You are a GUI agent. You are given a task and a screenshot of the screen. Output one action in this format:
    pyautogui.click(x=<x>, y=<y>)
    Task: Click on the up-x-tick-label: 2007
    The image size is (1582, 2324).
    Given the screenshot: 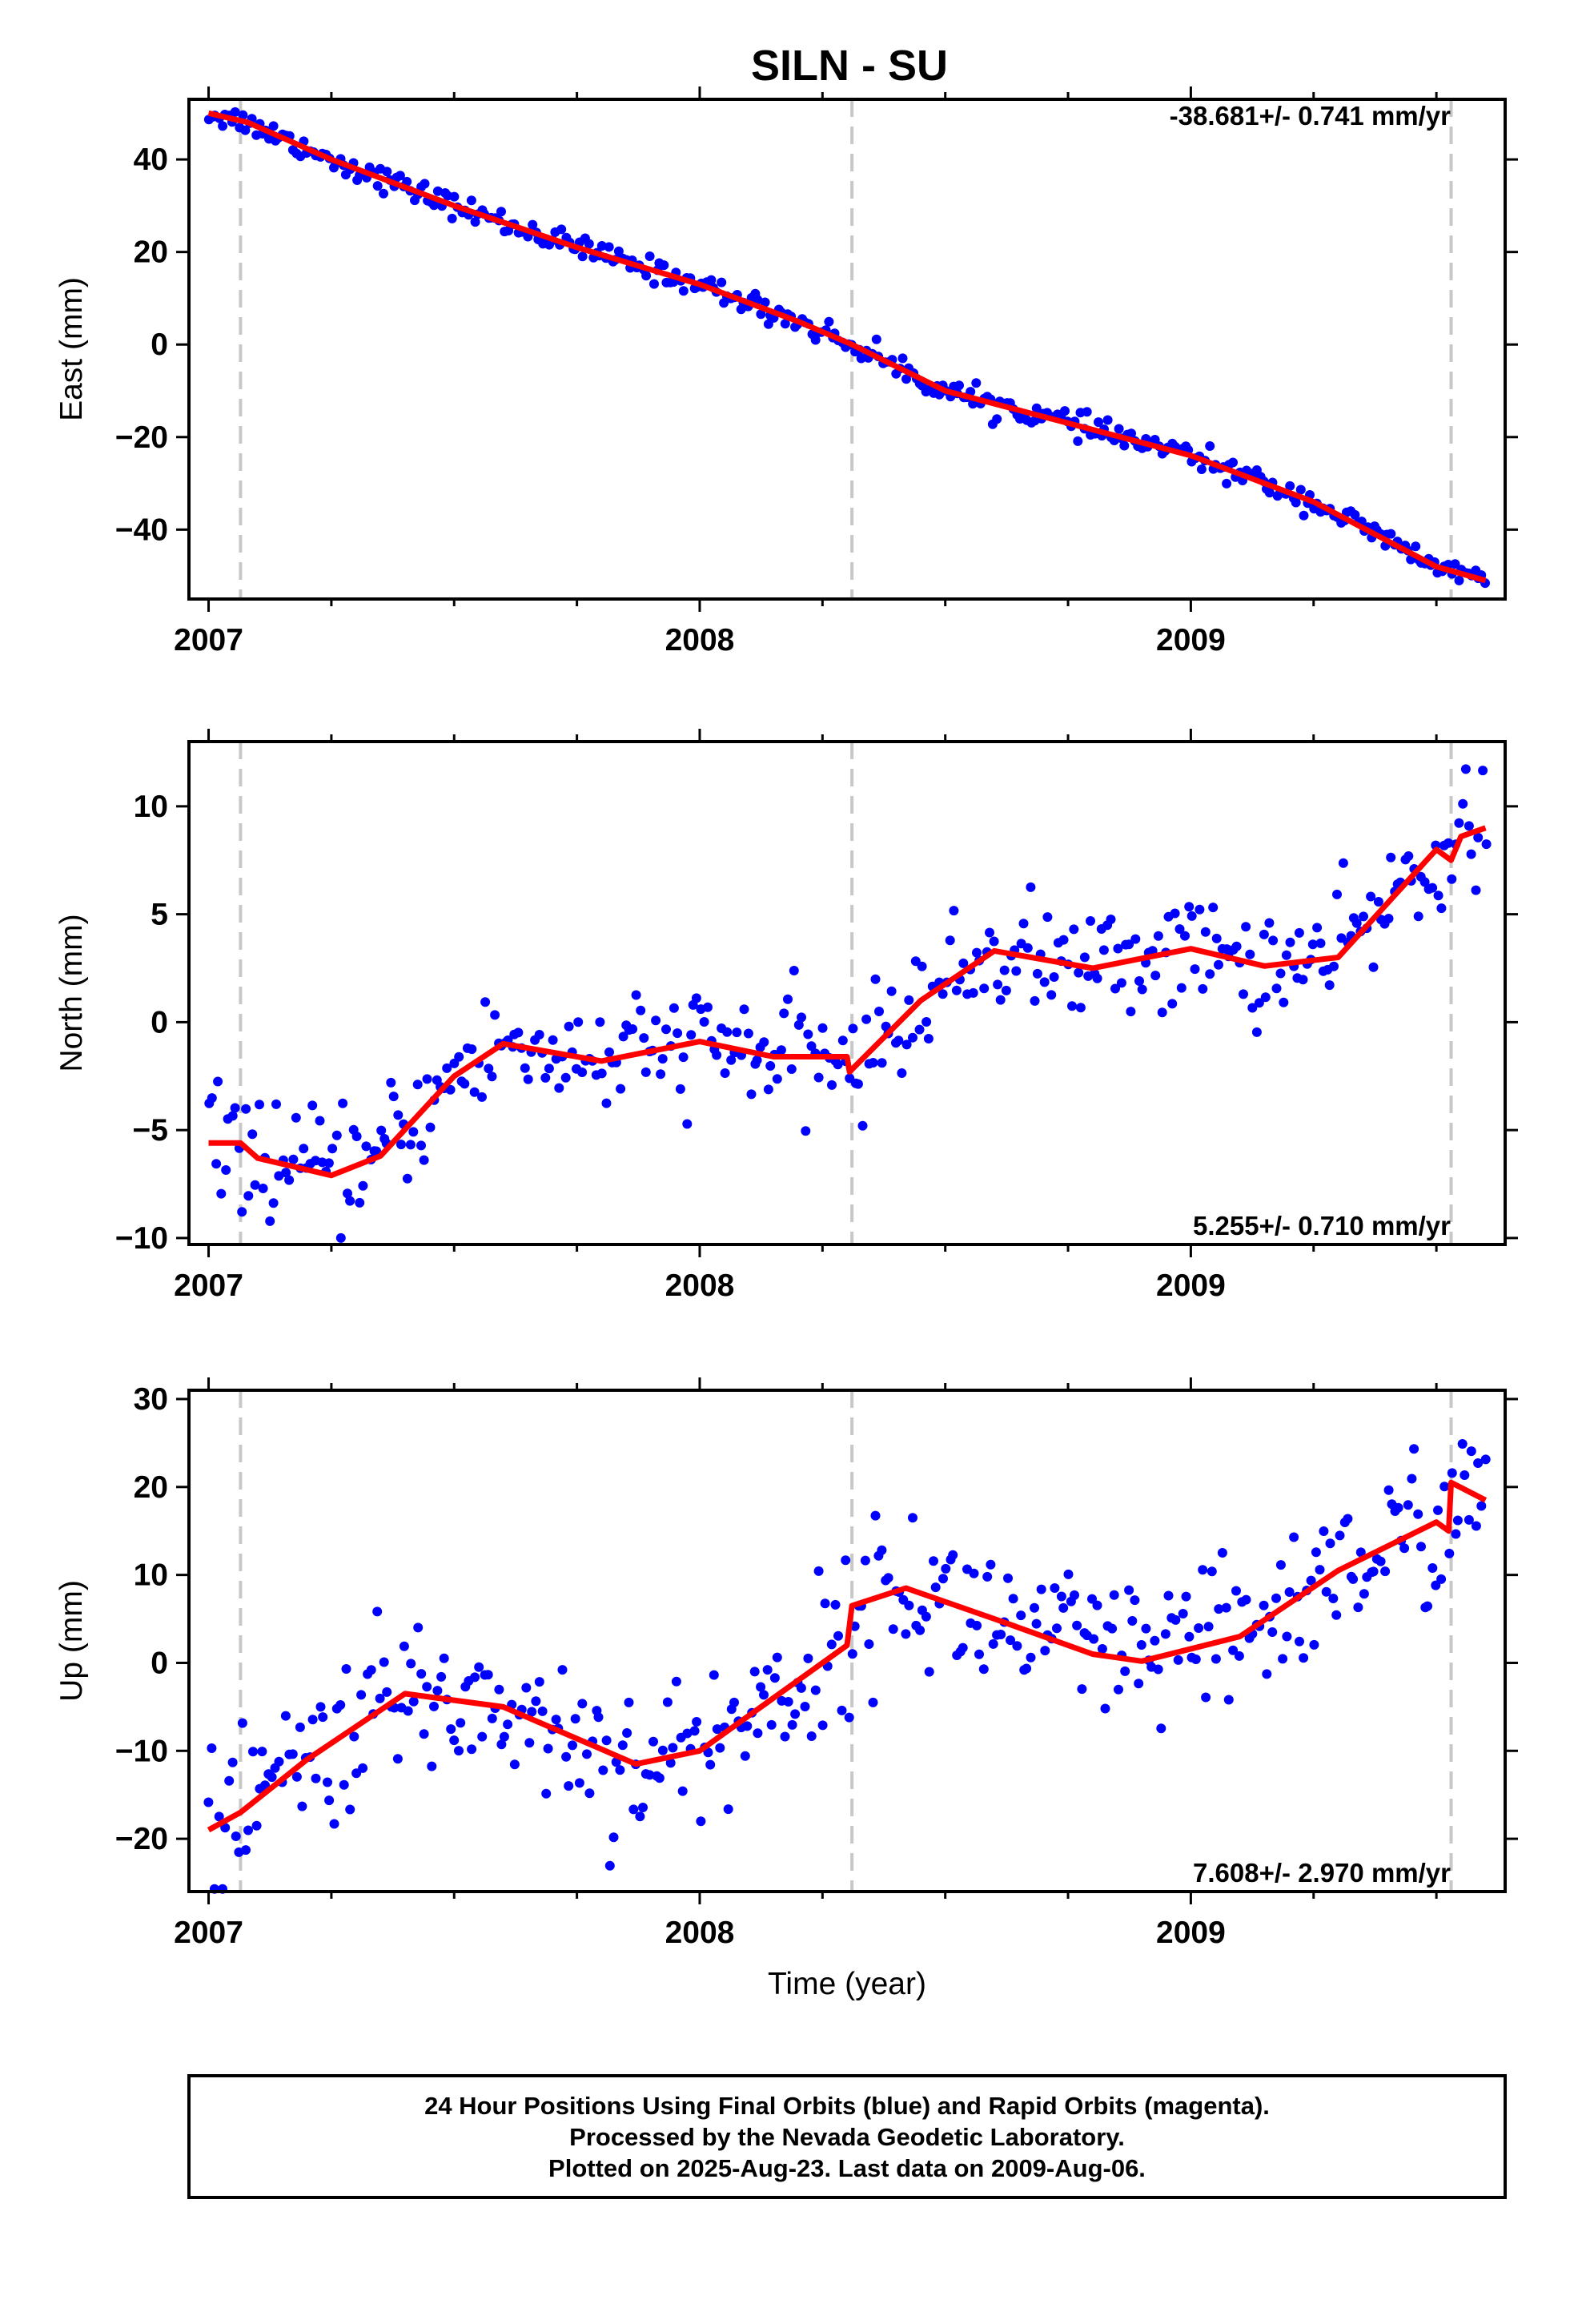 What is the action you would take?
    pyautogui.click(x=208, y=1933)
    